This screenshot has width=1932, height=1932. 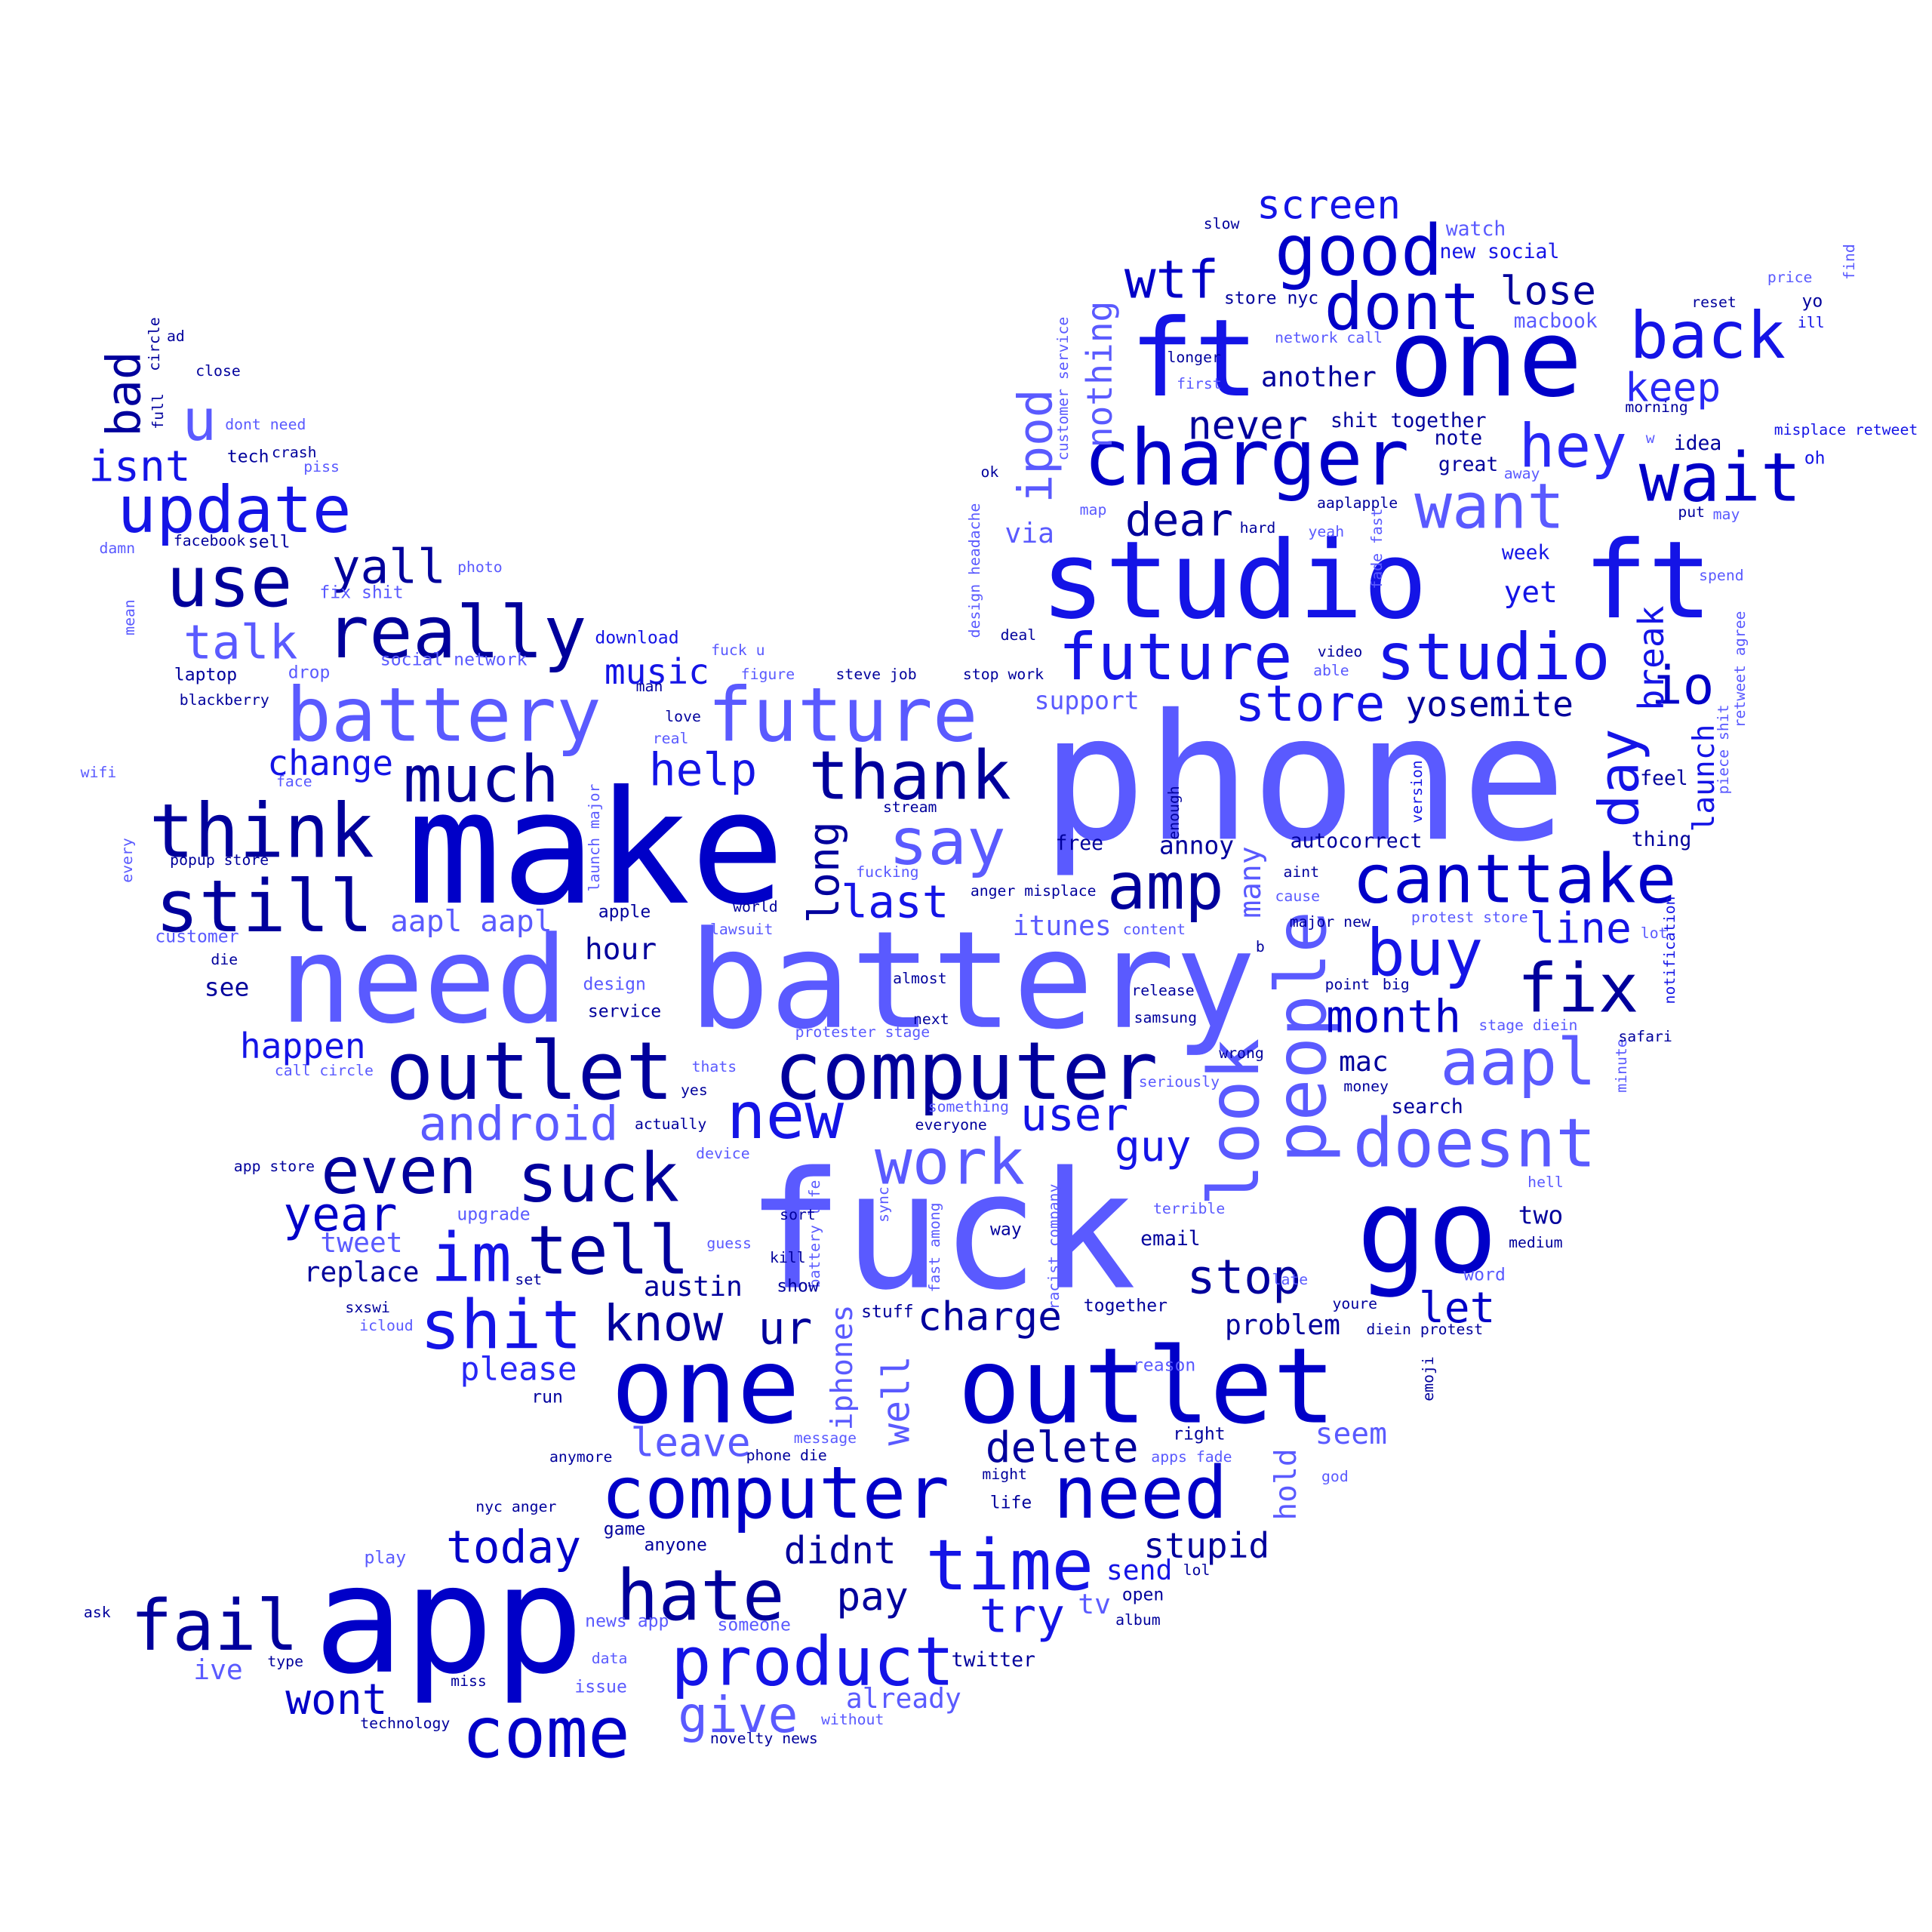 I want to click on cloud-word: screen, so click(x=1329, y=205).